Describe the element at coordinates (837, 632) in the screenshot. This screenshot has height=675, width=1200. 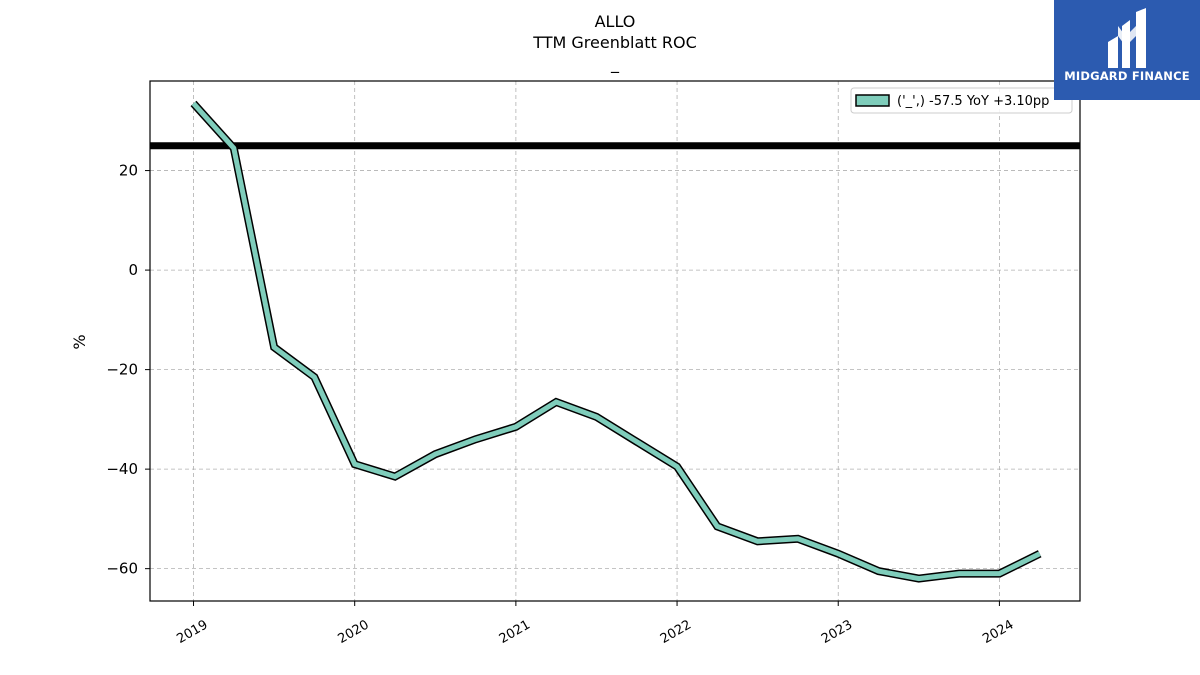
I see `x-tick-label: 2023` at that location.